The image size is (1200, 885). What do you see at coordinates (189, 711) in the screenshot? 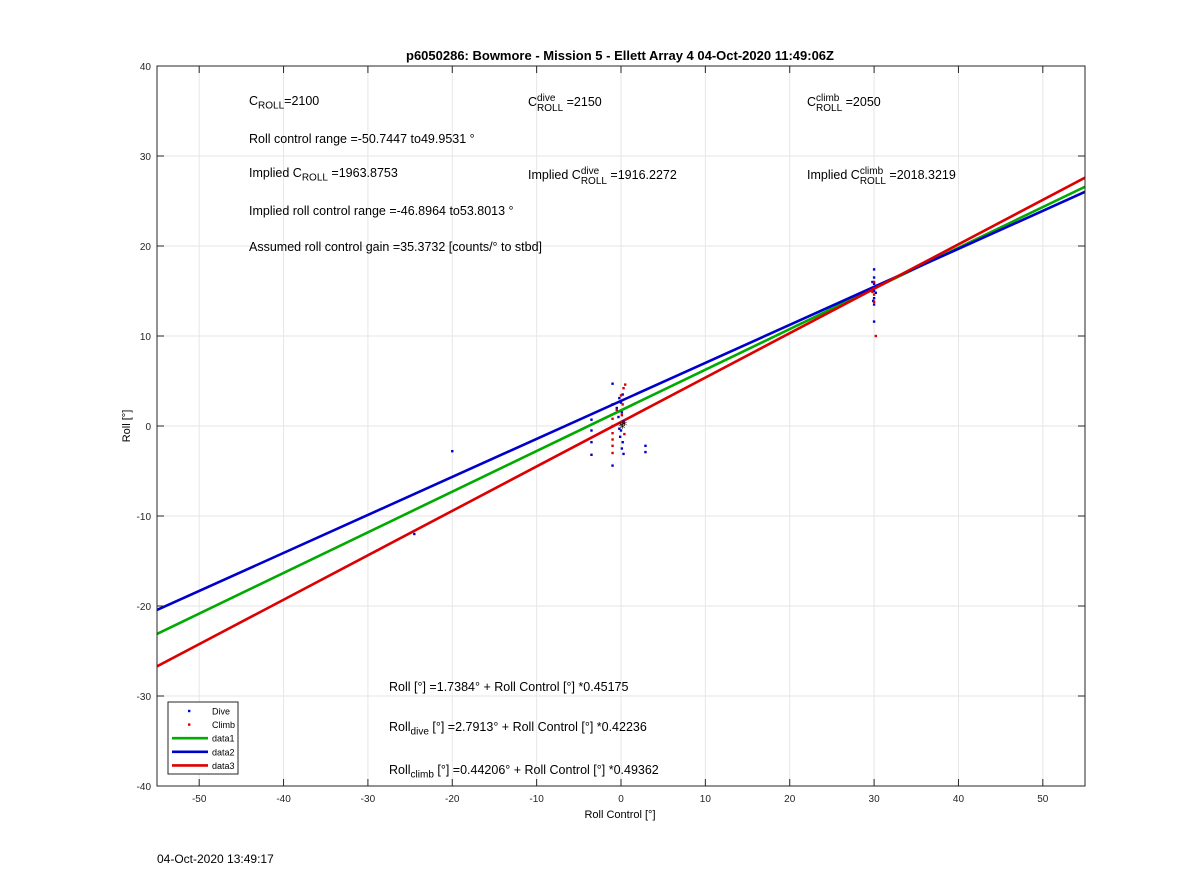
I see `legend-marker-dive` at bounding box center [189, 711].